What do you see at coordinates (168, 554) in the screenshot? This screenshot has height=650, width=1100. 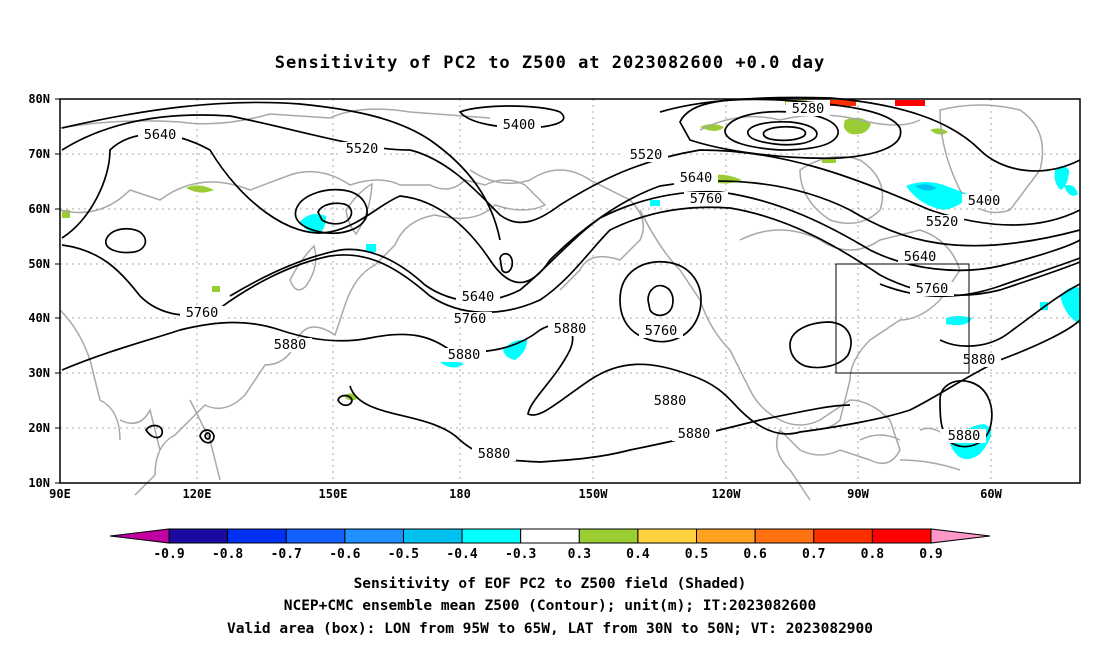 I see `colorbar-label: -0.9` at bounding box center [168, 554].